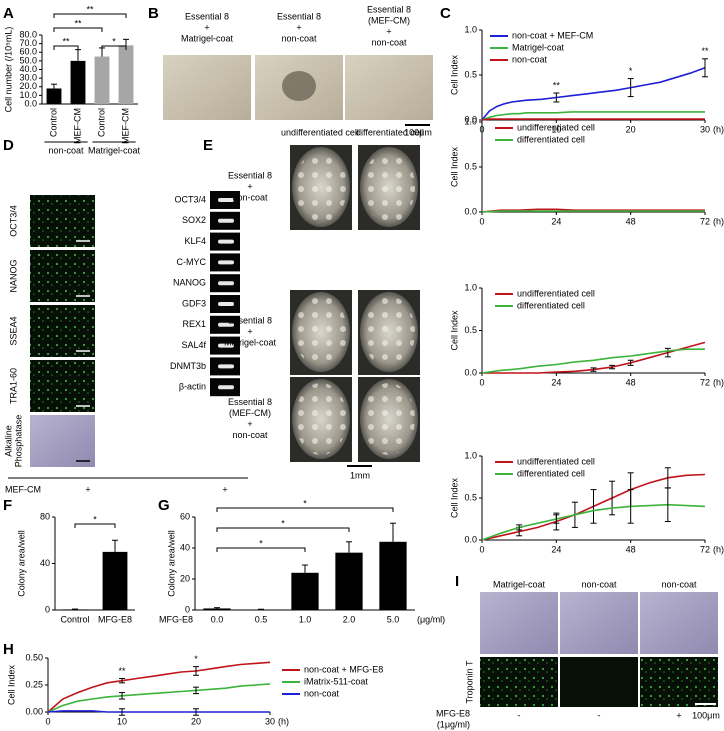 Image resolution: width=724 pixels, height=731 pixels. I want to click on x-tick-label: 1.0, so click(305, 619).